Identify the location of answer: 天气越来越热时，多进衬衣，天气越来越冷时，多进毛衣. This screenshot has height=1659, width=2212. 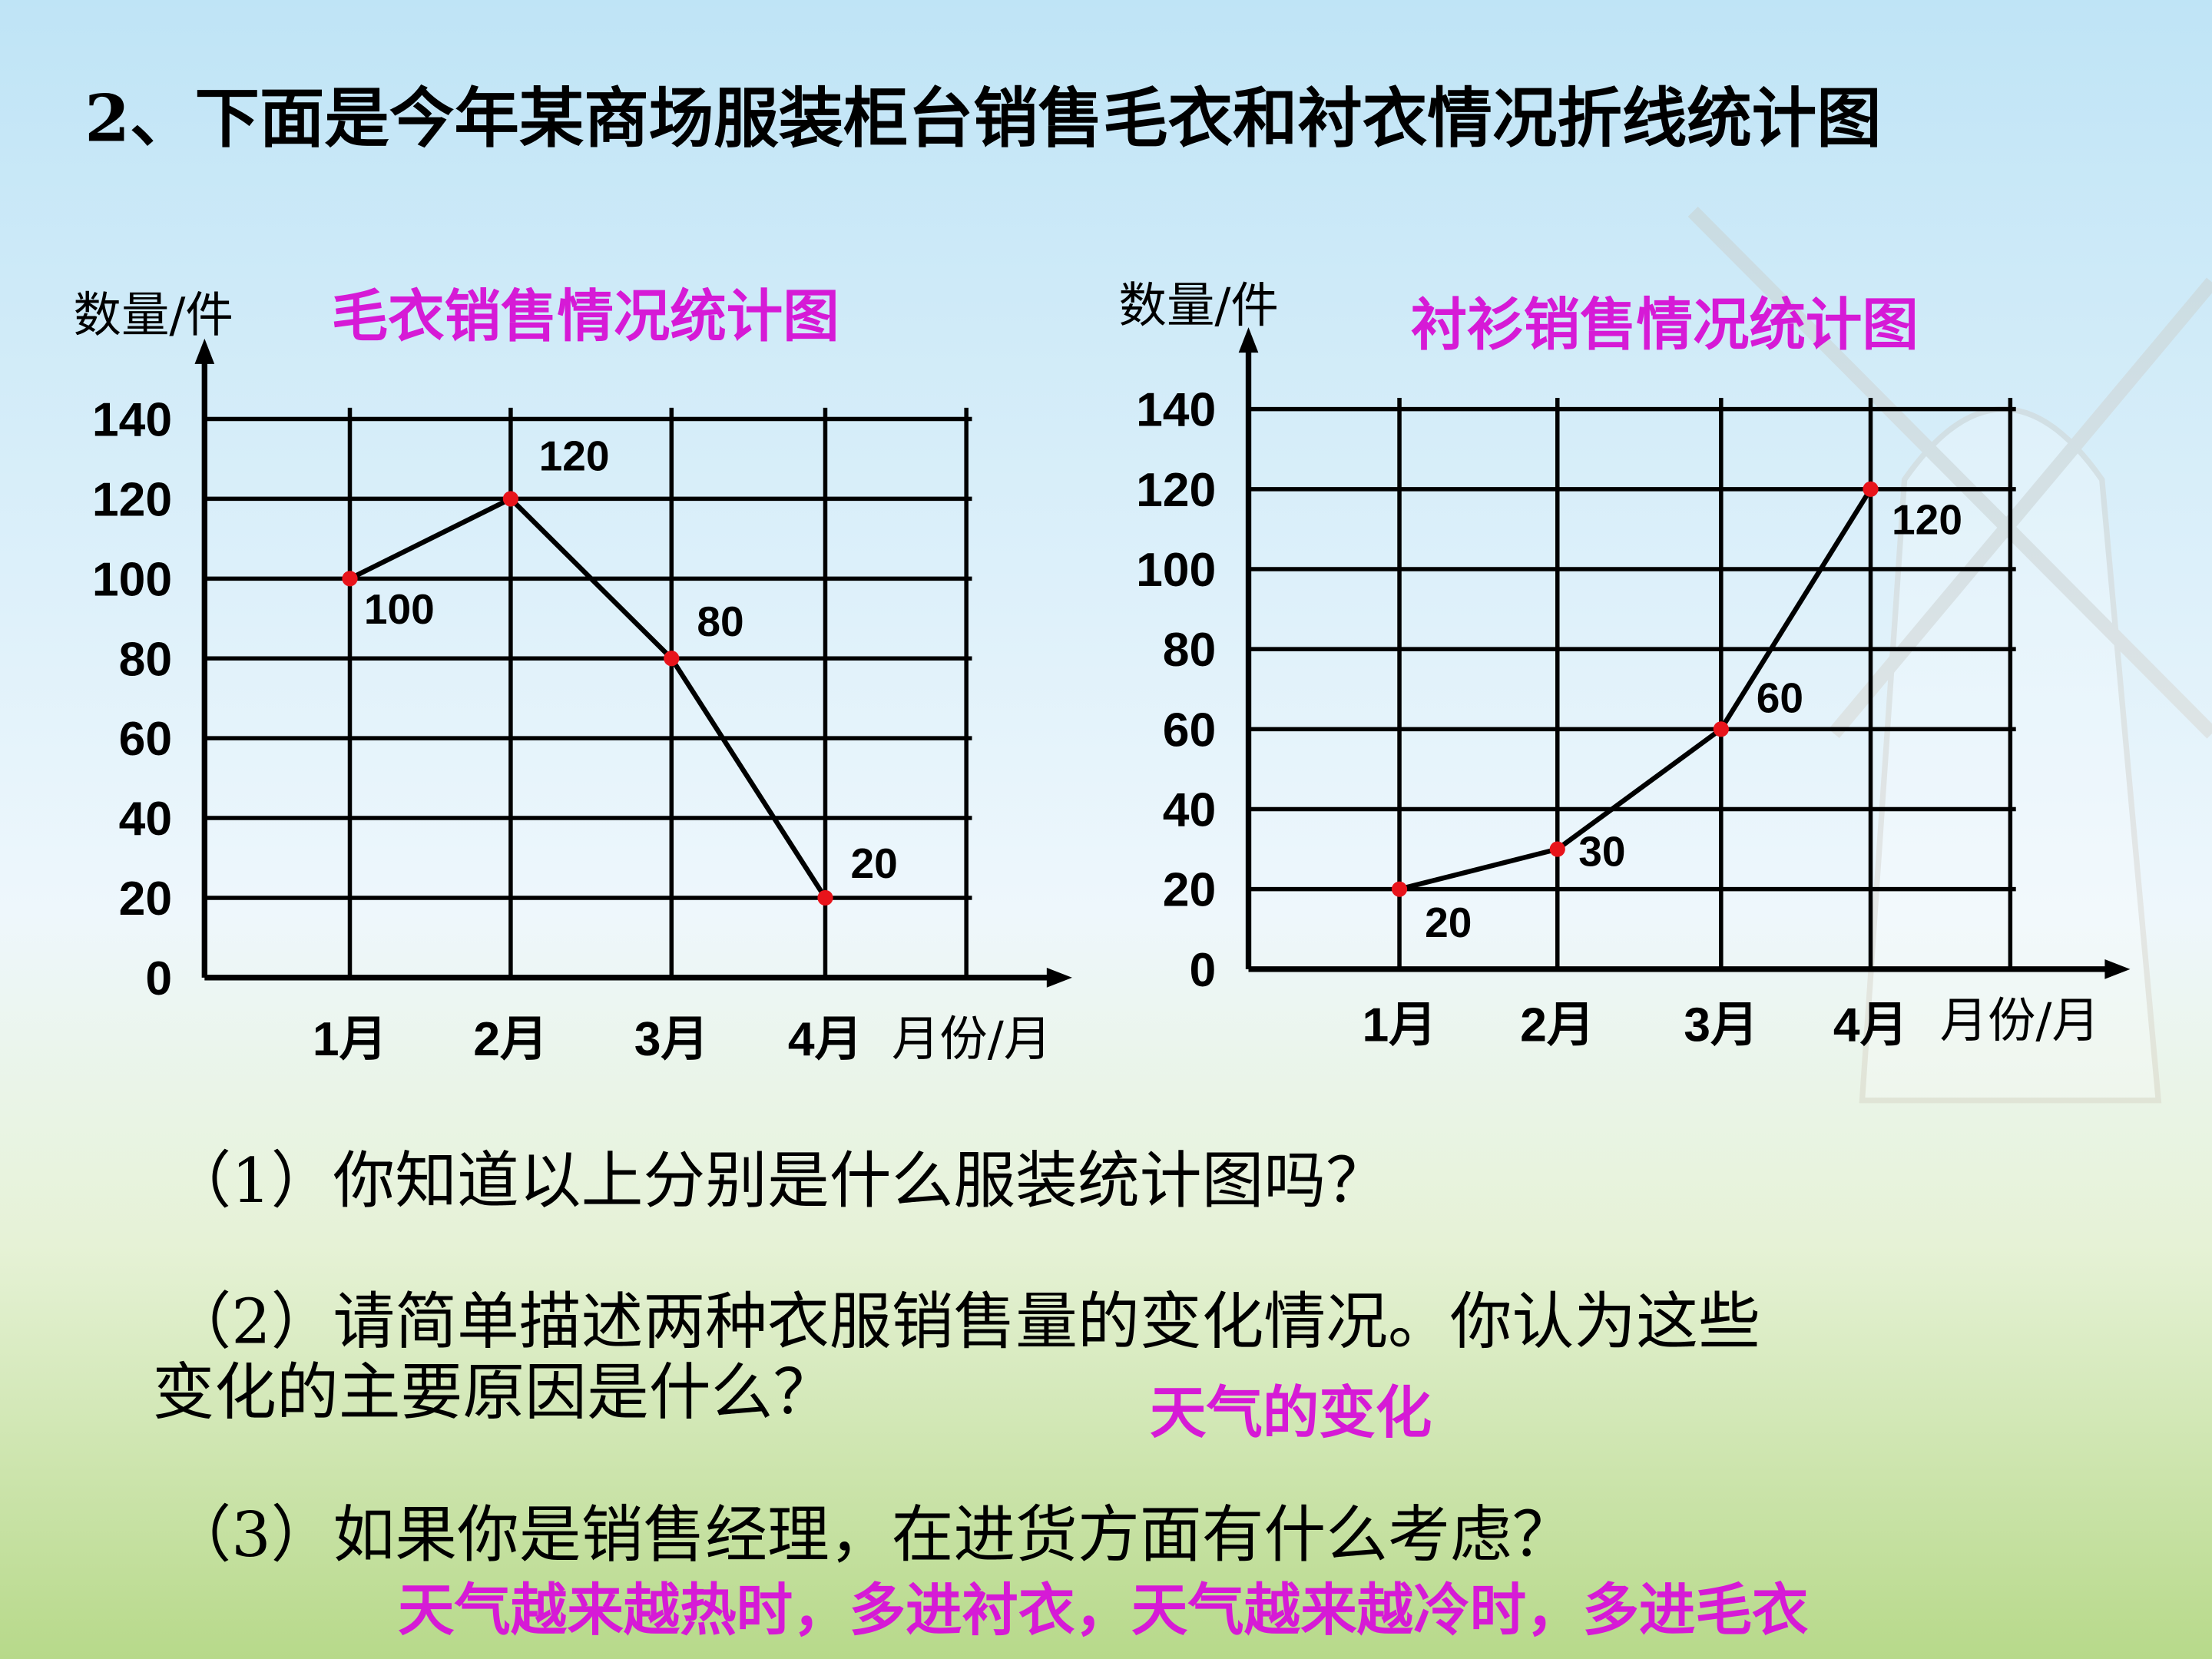
(1103, 1610).